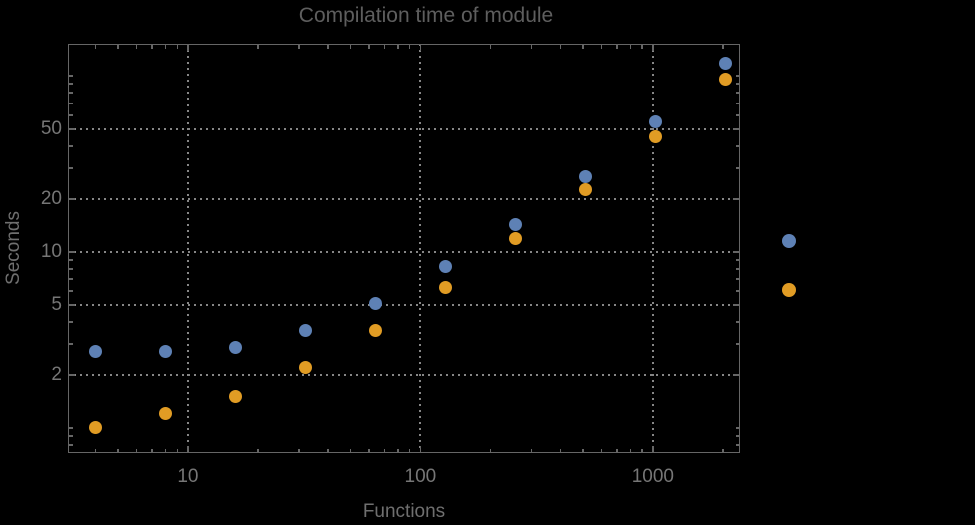  Describe the element at coordinates (51, 199) in the screenshot. I see `y-tick-label: 20` at that location.